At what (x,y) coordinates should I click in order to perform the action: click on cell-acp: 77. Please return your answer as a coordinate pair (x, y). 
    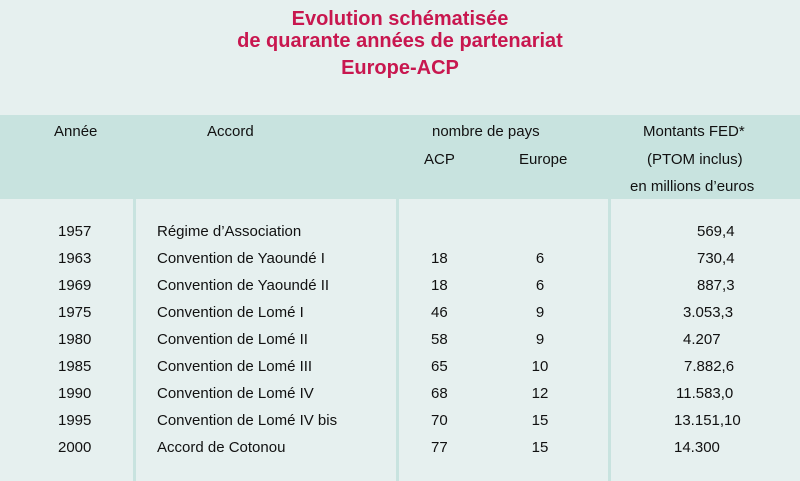
    Looking at the image, I should click on (439, 447).